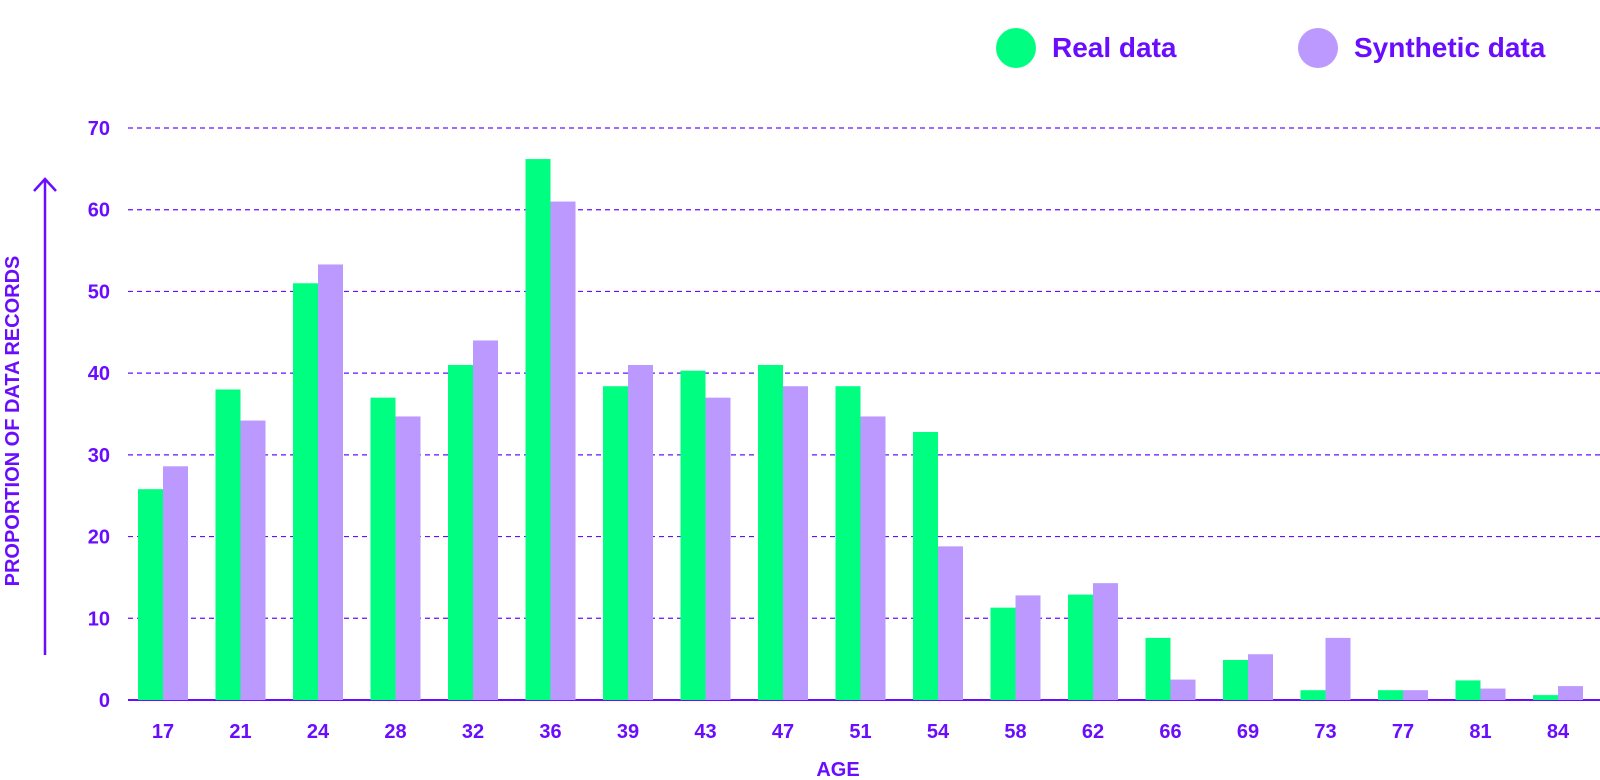 The width and height of the screenshot is (1600, 780). I want to click on y-tick-label: 30, so click(99, 456).